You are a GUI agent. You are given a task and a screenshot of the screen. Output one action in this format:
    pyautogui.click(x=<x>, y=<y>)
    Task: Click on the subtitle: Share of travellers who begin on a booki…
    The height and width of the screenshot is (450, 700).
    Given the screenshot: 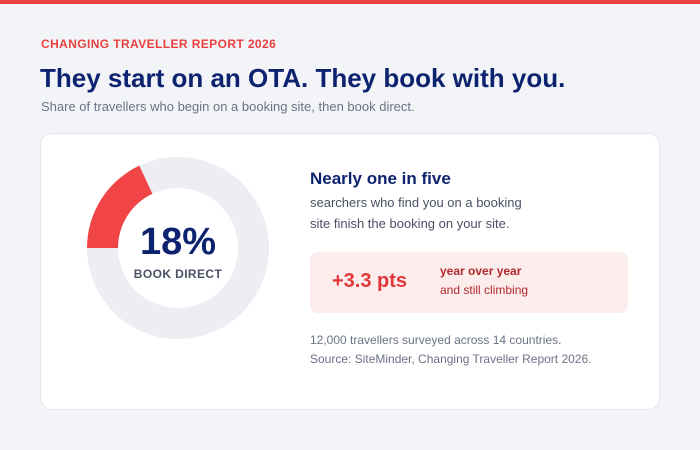 What is the action you would take?
    pyautogui.click(x=228, y=106)
    